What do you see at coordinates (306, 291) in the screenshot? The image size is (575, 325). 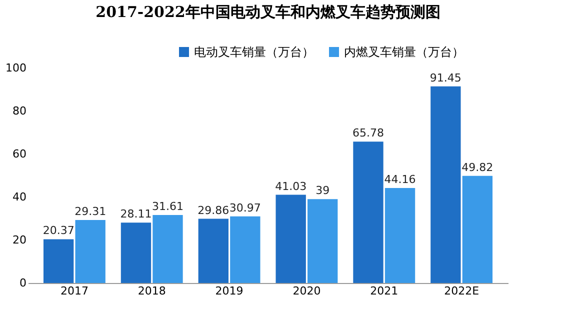 I see `x-tick-label: 2020` at bounding box center [306, 291].